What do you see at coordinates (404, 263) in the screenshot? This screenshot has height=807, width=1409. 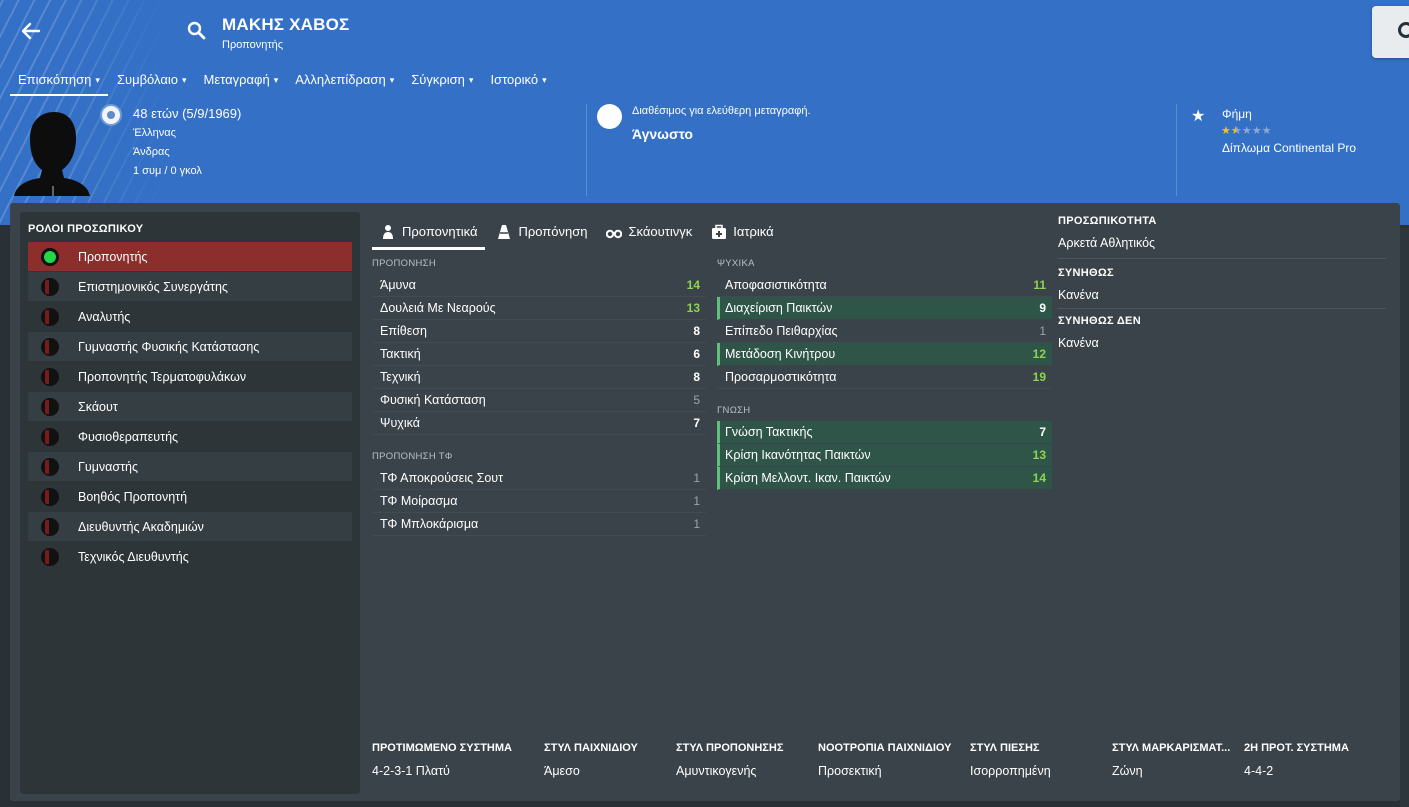 I see `coaching-section-title: ΠΡΟΠΟΝΗΣΗ` at bounding box center [404, 263].